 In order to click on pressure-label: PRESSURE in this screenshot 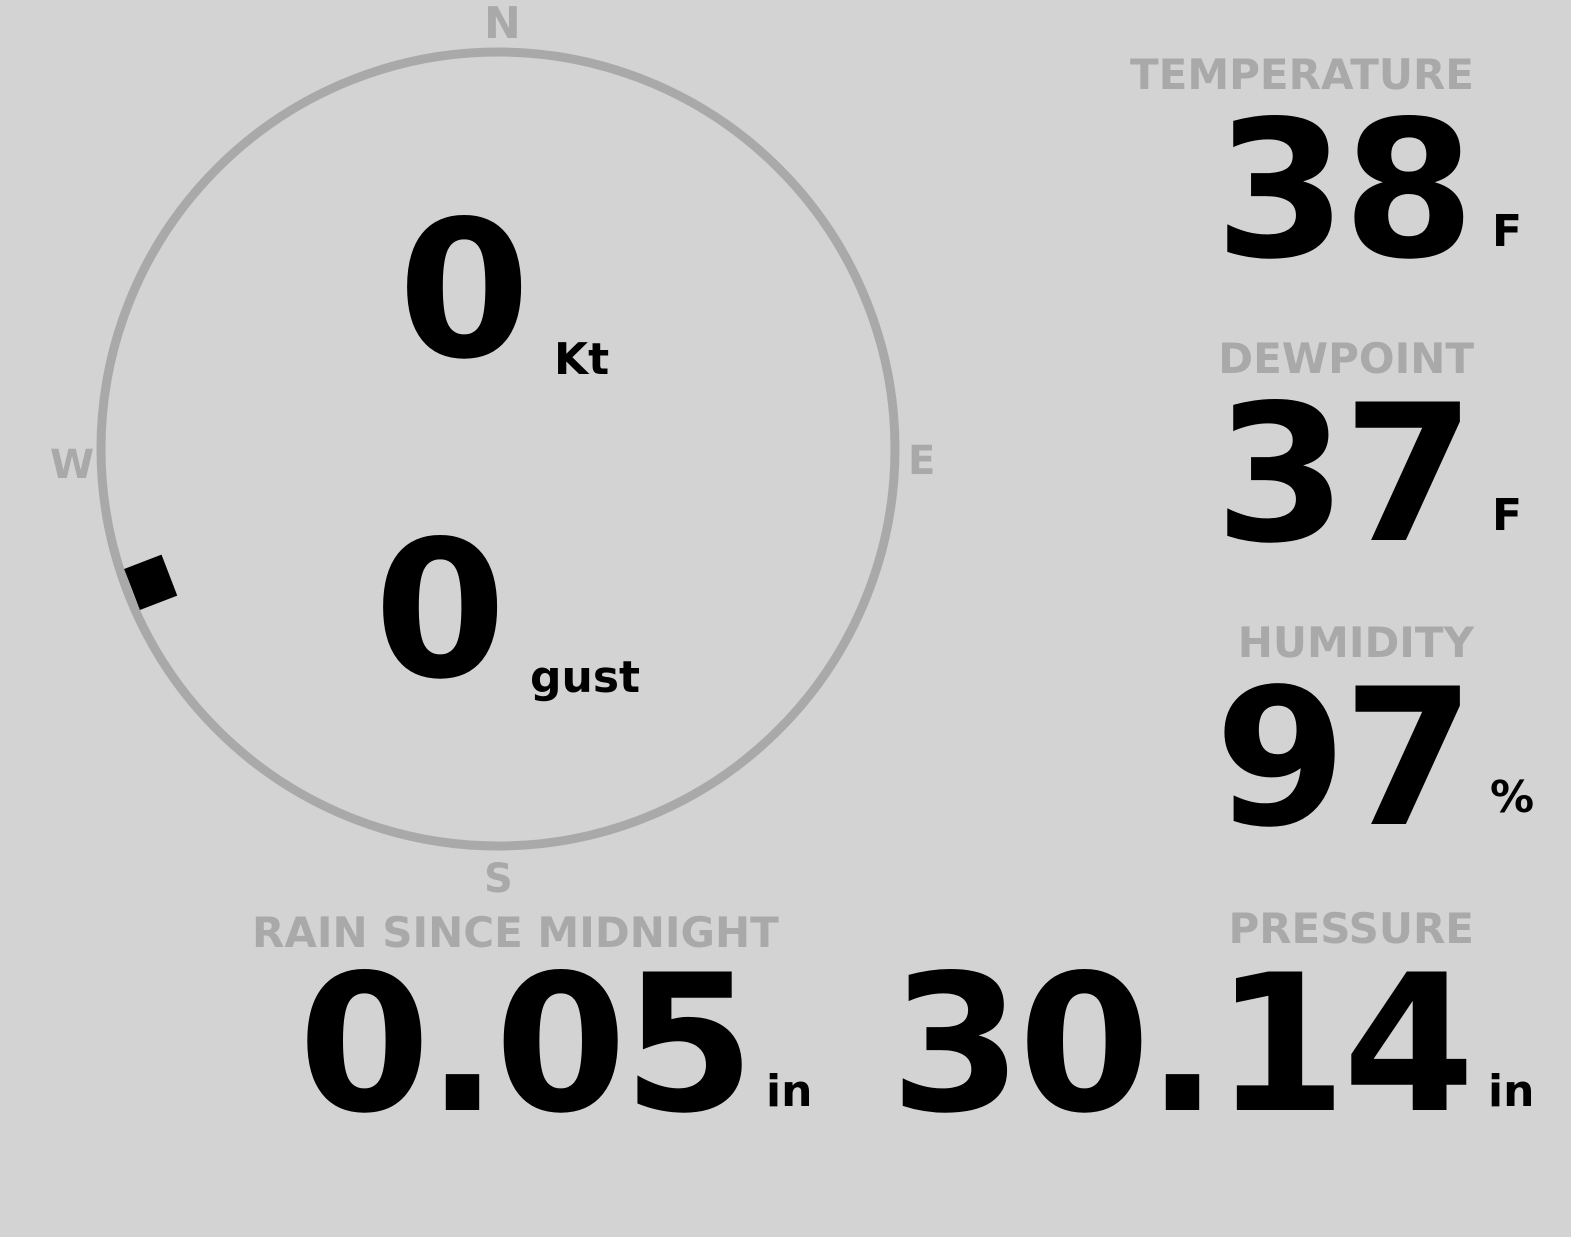, I will do `click(1351, 928)`.